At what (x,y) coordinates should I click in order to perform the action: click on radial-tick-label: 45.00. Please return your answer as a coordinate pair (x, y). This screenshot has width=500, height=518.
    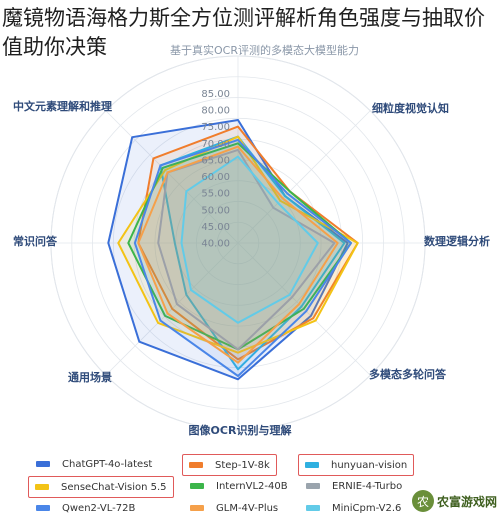
    Looking at the image, I should click on (215, 227).